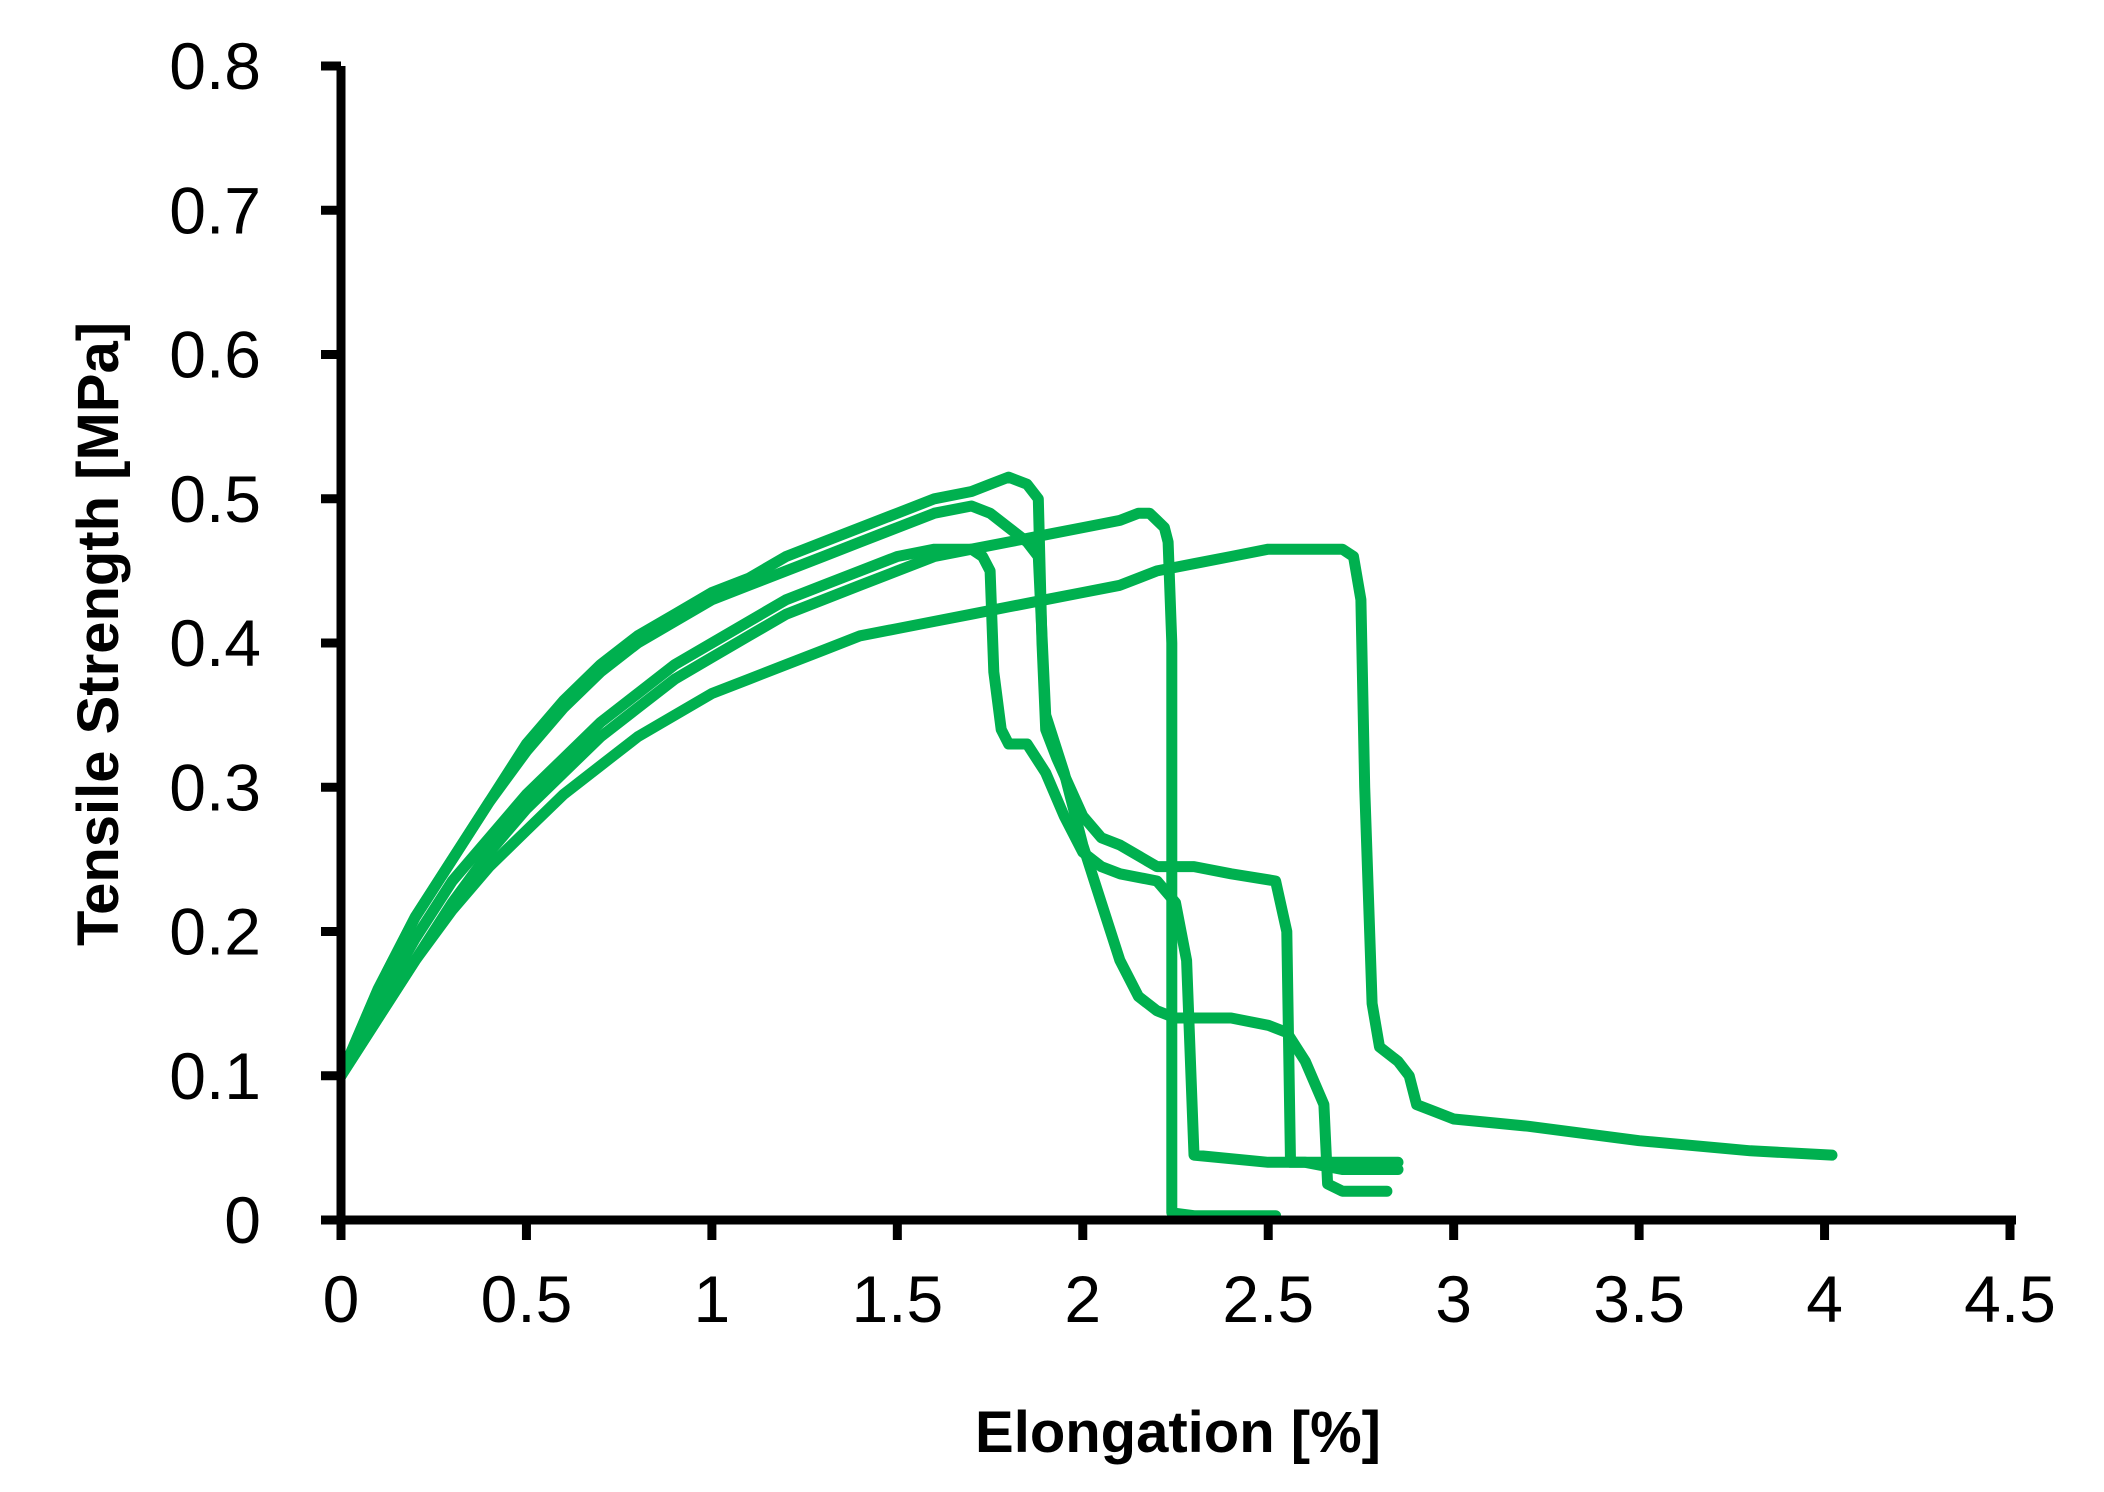  I want to click on x-tick-label: 4, so click(1824, 1299).